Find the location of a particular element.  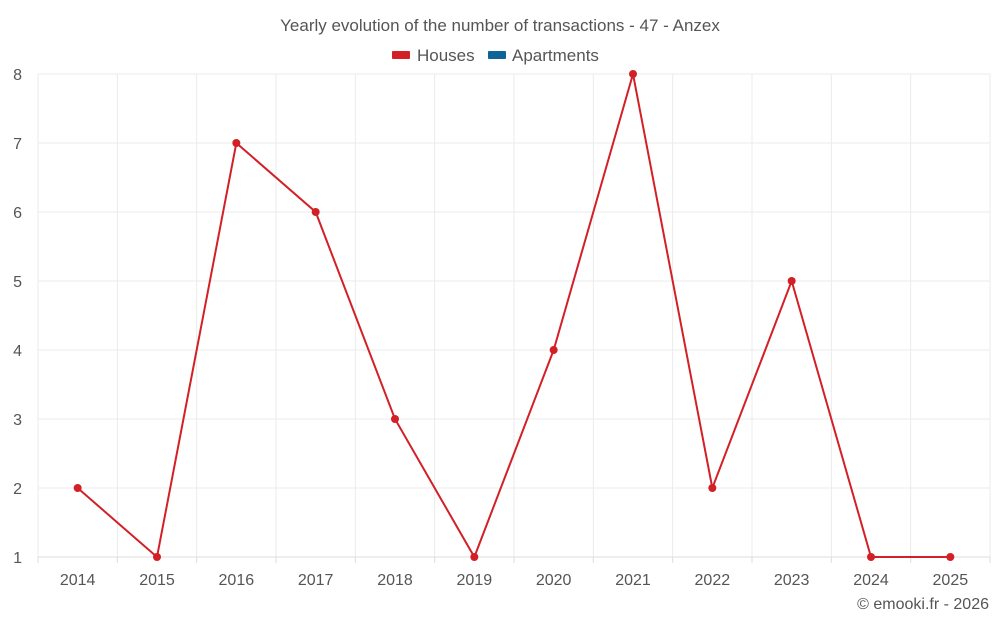

y-tick-label: 3 is located at coordinates (17, 420).